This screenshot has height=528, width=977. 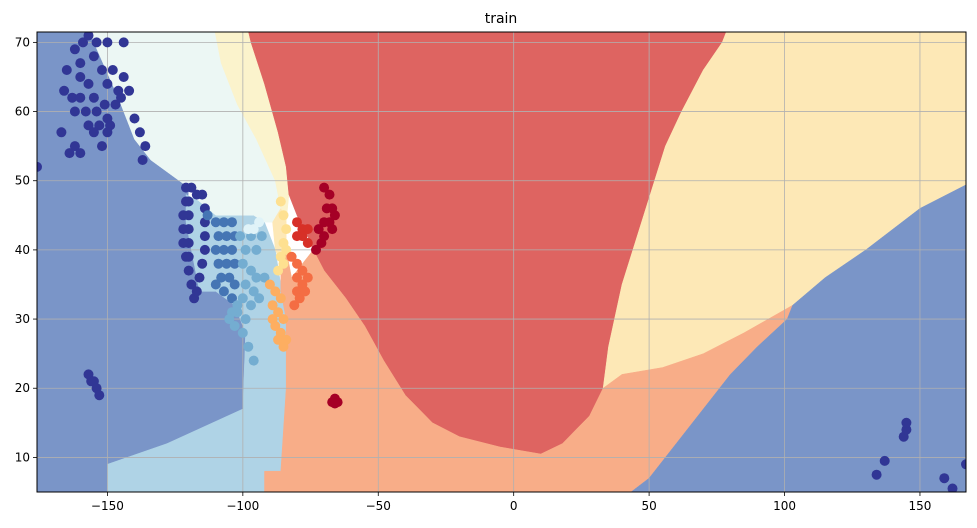 I want to click on x-tick-label: −50, so click(x=378, y=506).